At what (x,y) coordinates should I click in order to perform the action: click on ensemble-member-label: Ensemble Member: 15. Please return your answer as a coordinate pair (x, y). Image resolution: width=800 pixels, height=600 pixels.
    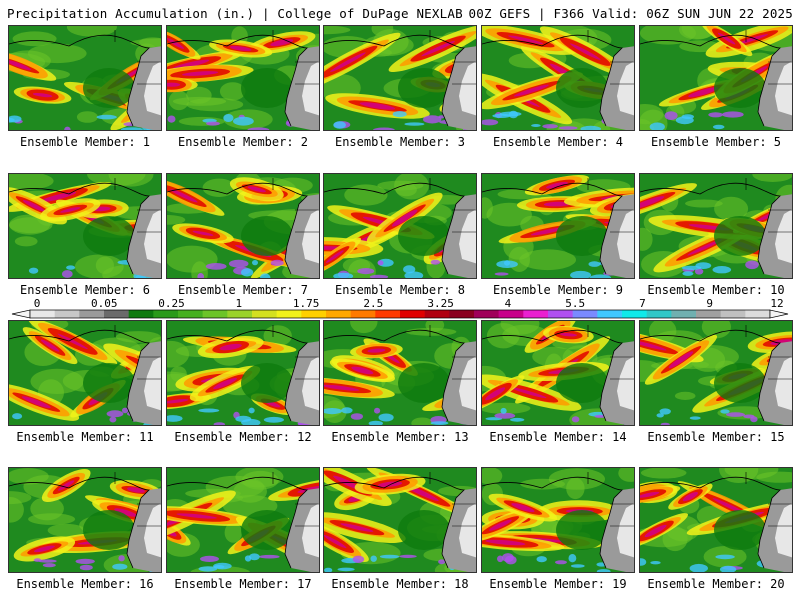
    Looking at the image, I should click on (716, 437).